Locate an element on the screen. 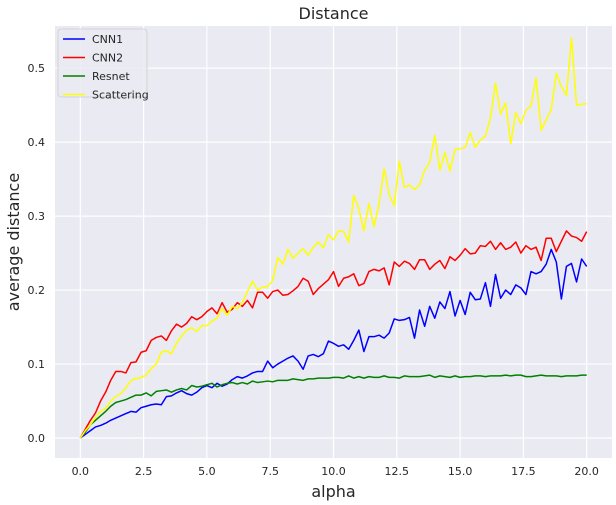  series-line-resnet is located at coordinates (333, 406).